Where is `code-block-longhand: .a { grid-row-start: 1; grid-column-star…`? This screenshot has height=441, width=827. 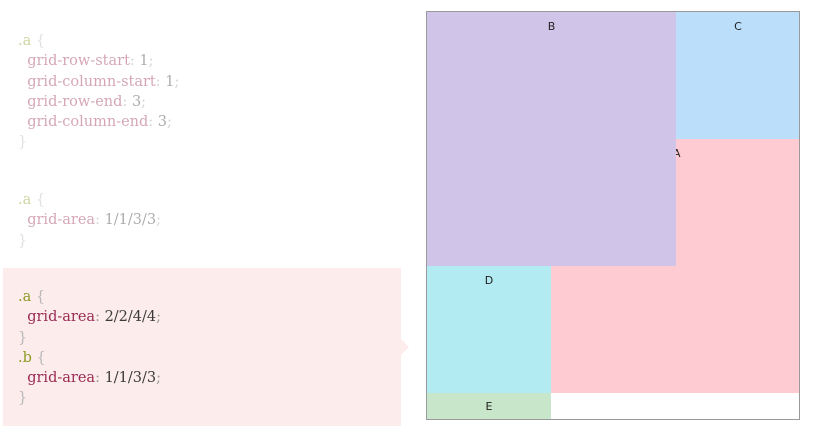
code-block-longhand: .a { grid-row-start: 1; grid-column-star… is located at coordinates (99, 92).